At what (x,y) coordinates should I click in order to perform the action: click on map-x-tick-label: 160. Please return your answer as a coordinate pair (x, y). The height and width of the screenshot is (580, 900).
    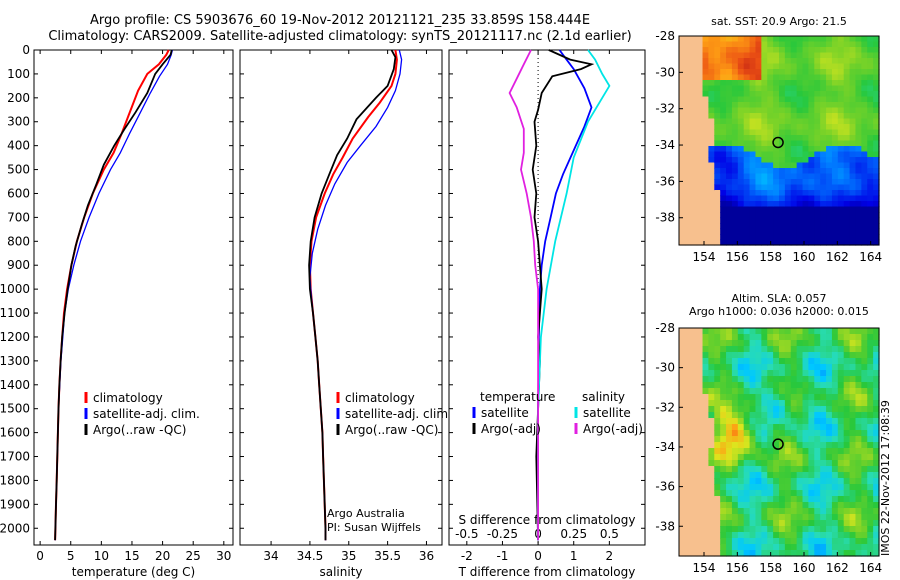
    Looking at the image, I should click on (804, 568).